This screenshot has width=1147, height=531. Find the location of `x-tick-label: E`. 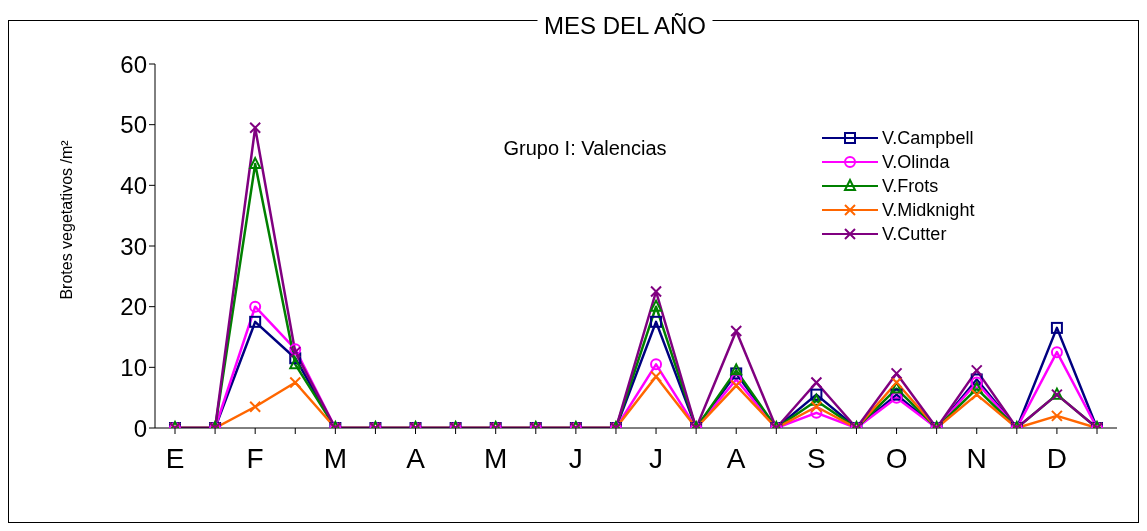

x-tick-label: E is located at coordinates (175, 458).